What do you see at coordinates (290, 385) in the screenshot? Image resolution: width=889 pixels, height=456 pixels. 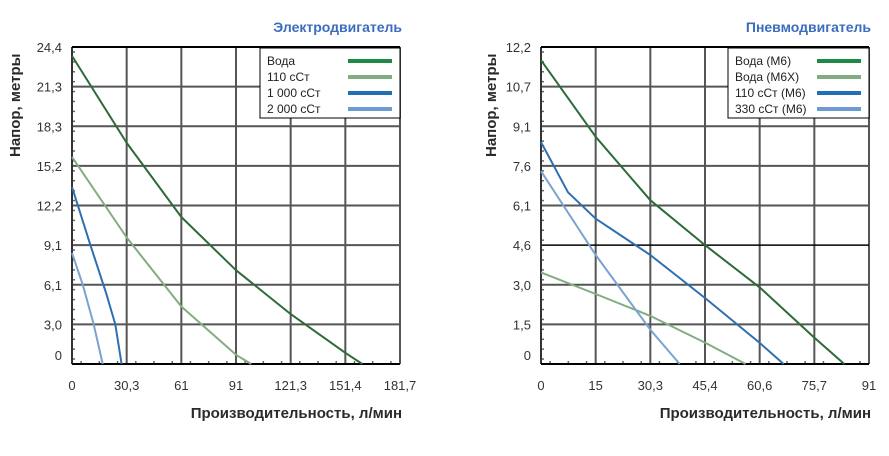 I see `x-tick-label: 121,3` at bounding box center [290, 385].